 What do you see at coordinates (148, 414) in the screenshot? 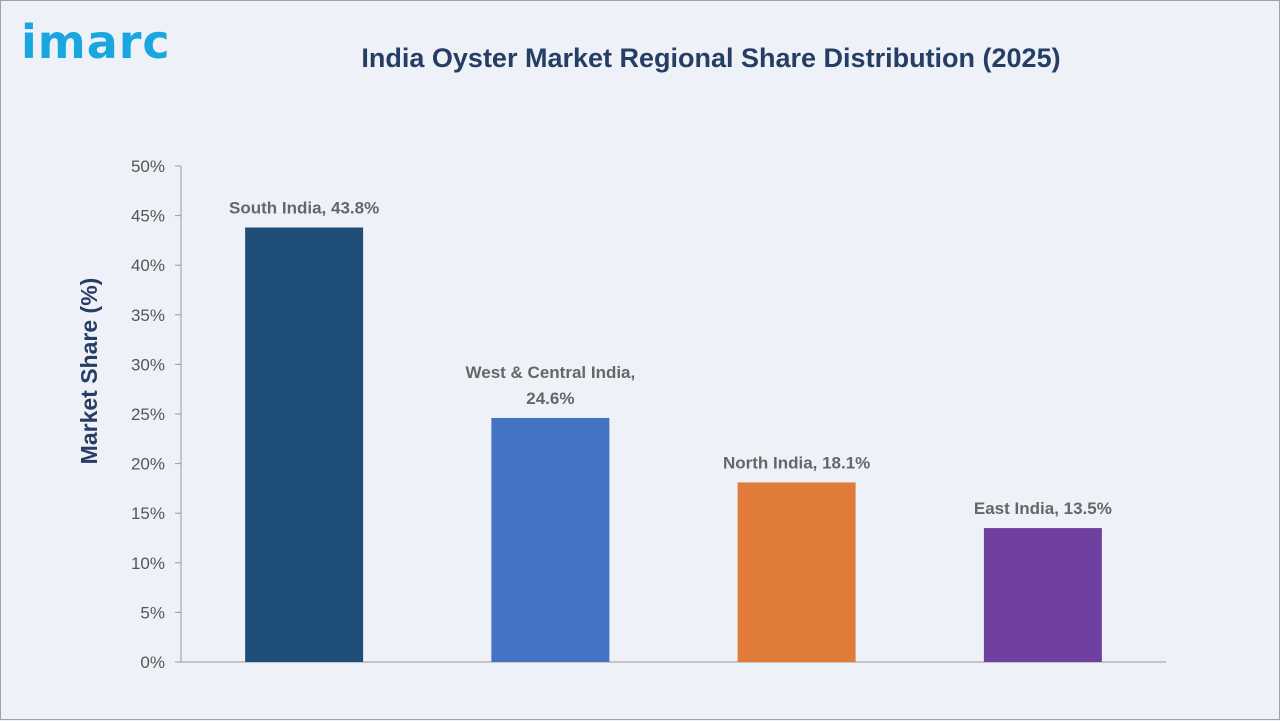
I see `y-tick-label: 25%` at bounding box center [148, 414].